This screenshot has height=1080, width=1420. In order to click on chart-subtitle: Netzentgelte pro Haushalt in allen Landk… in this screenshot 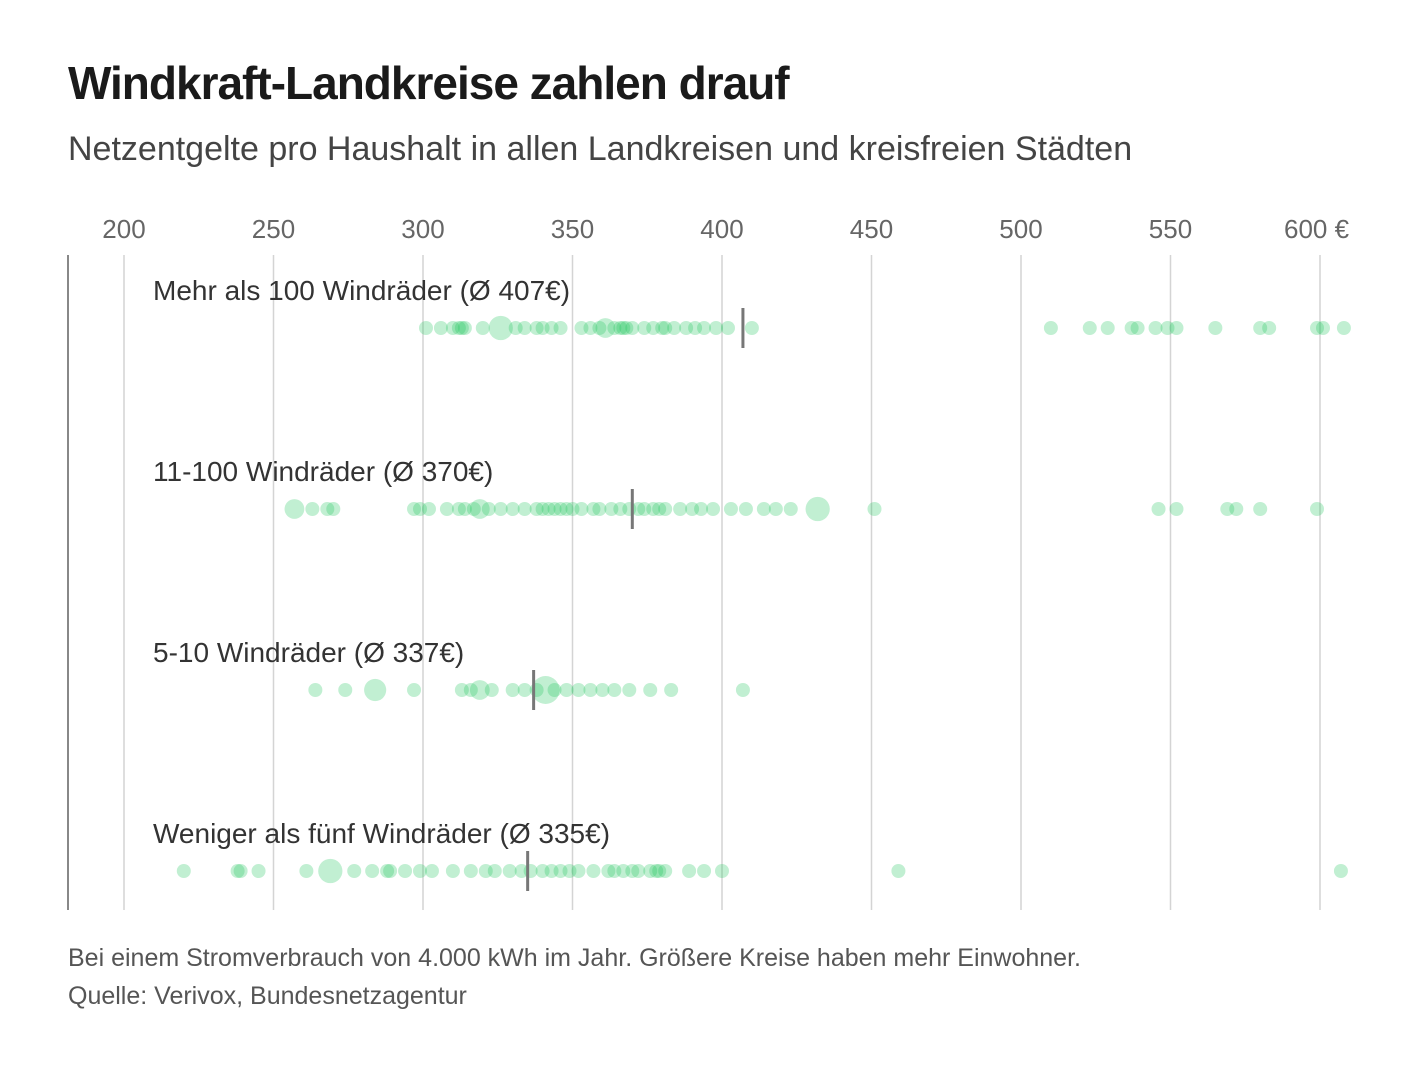, I will do `click(600, 149)`.